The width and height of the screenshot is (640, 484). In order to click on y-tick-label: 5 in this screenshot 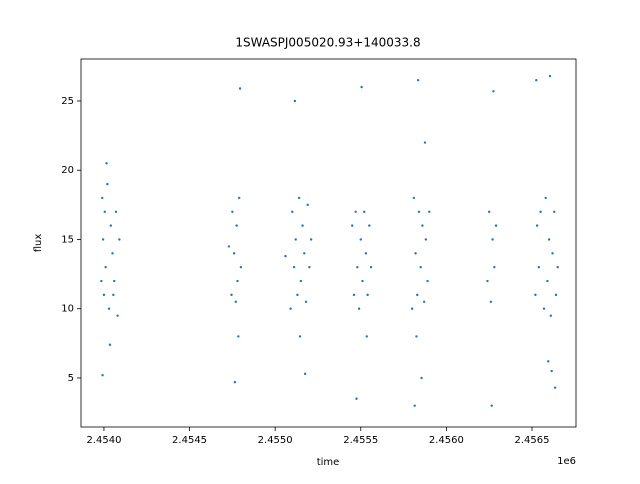, I will do `click(71, 378)`.